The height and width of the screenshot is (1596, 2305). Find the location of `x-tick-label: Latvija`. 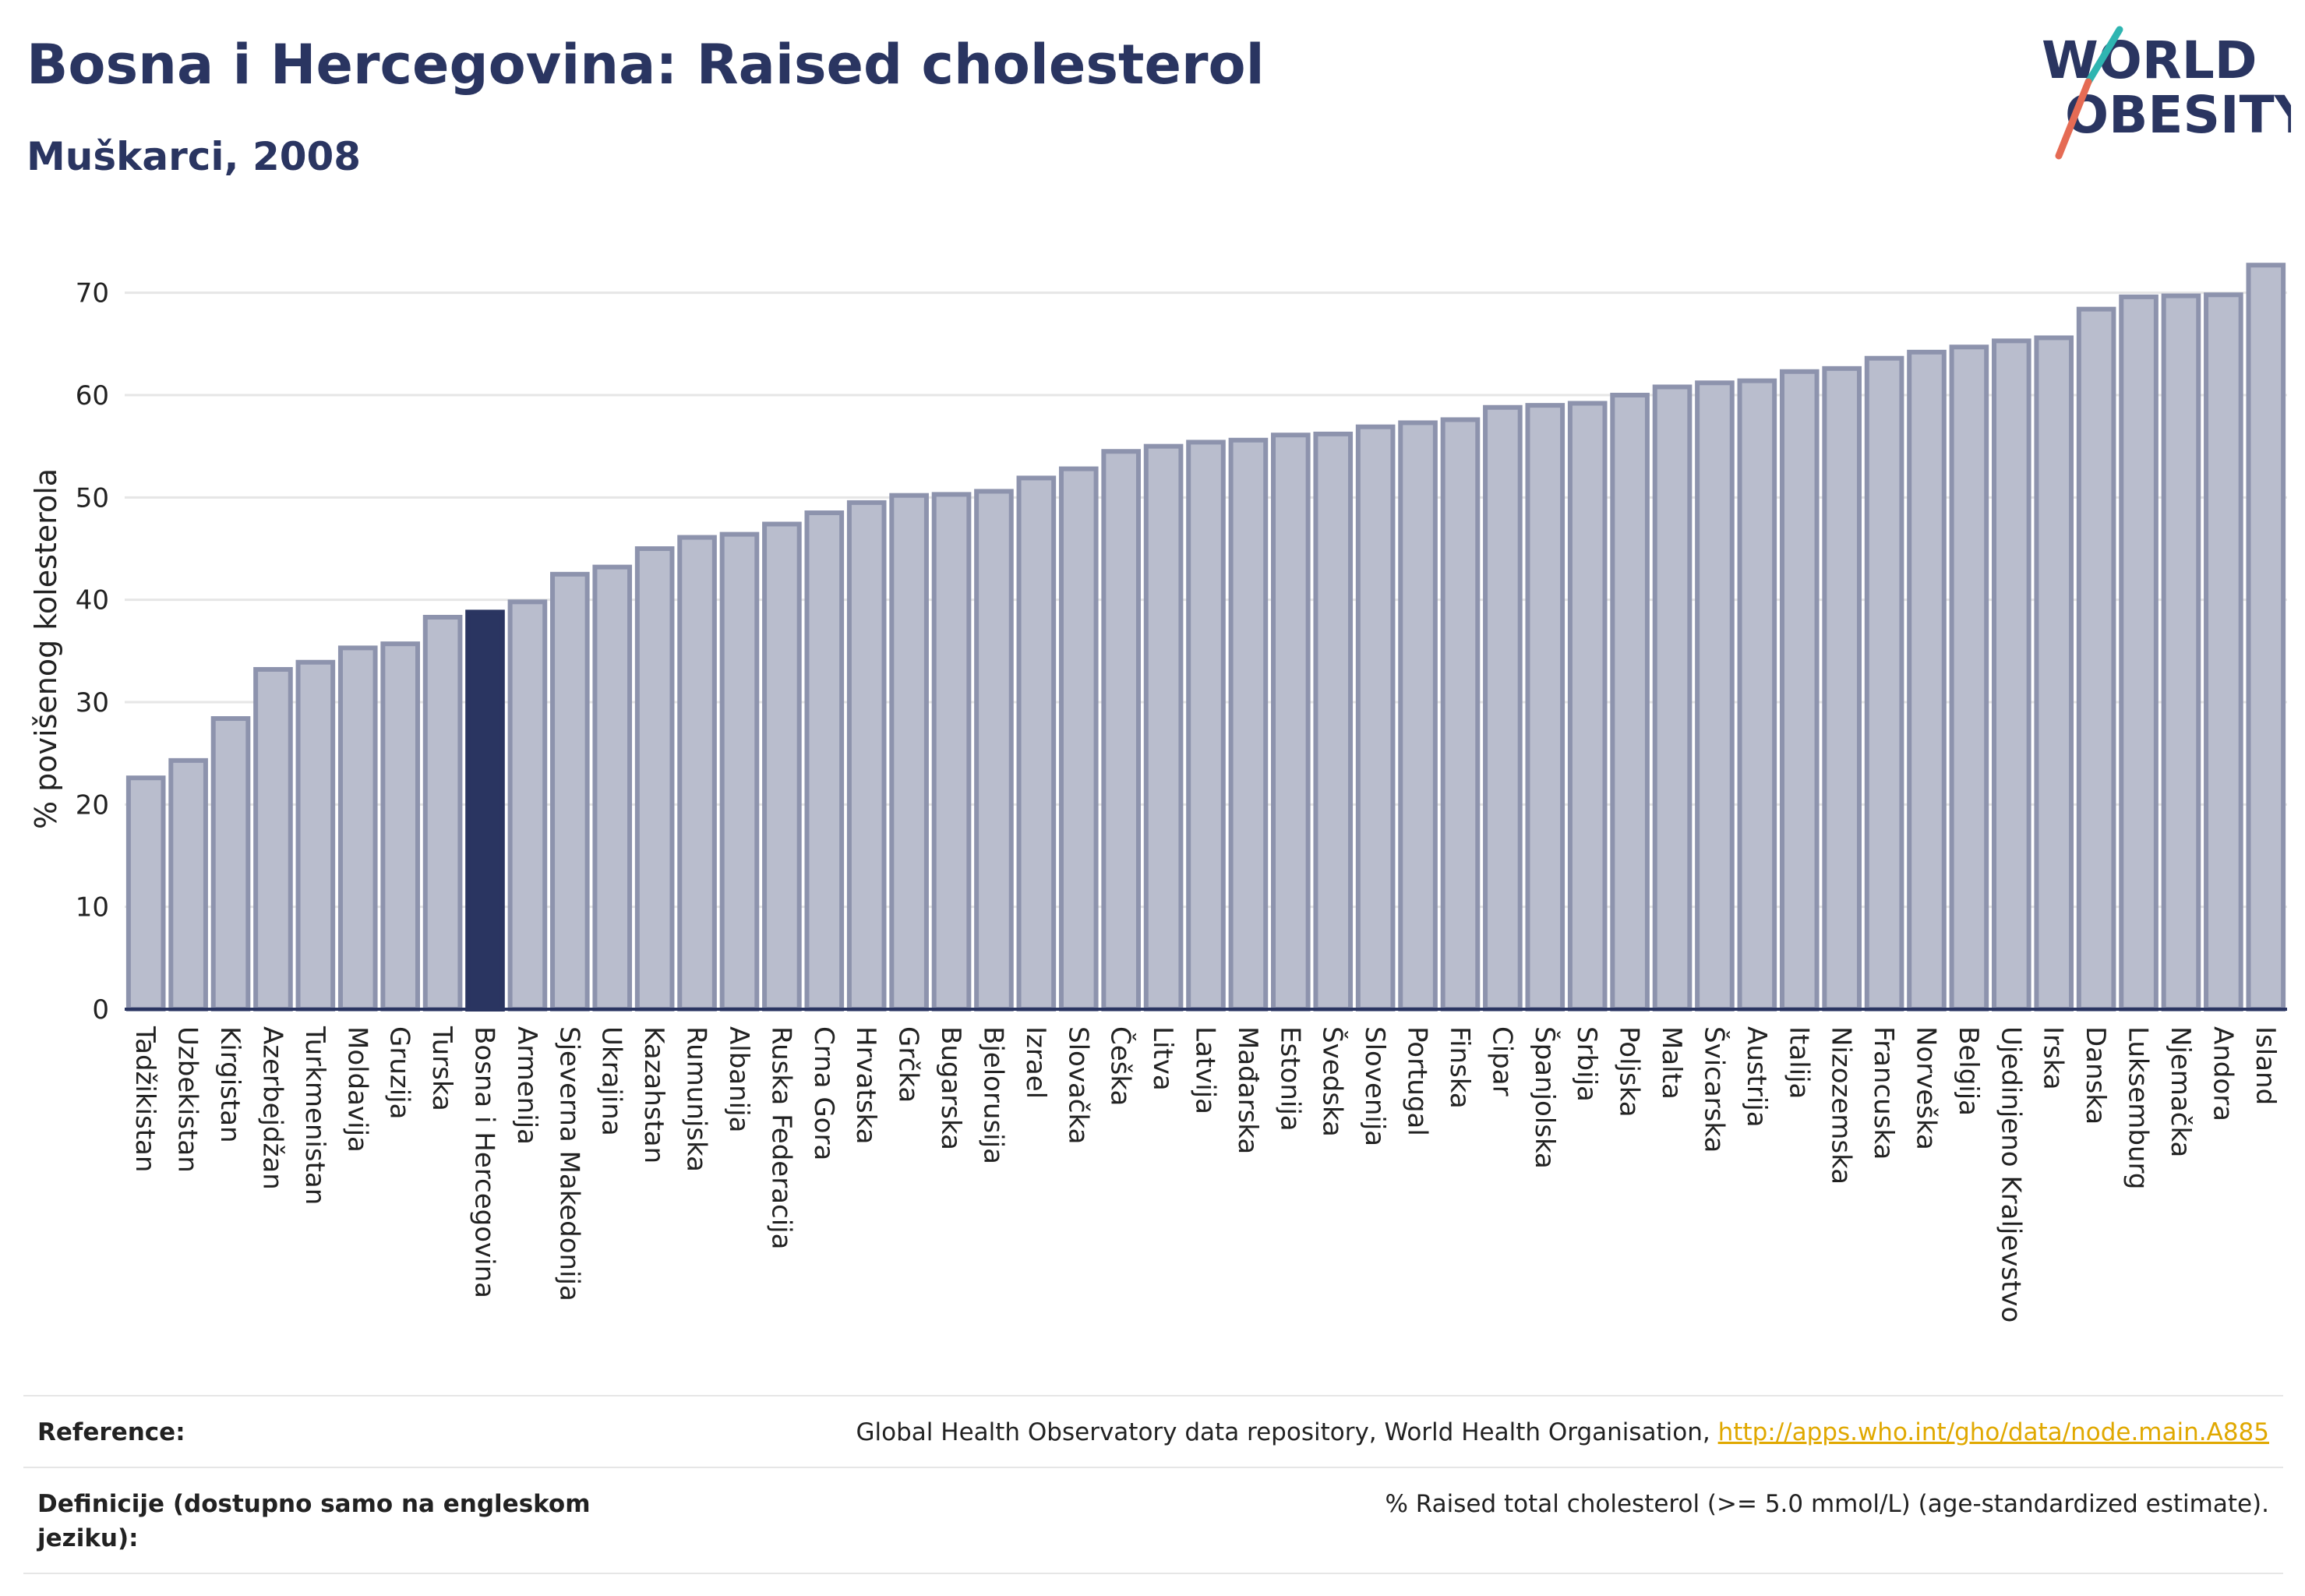

x-tick-label: Latvija is located at coordinates (1205, 1070).